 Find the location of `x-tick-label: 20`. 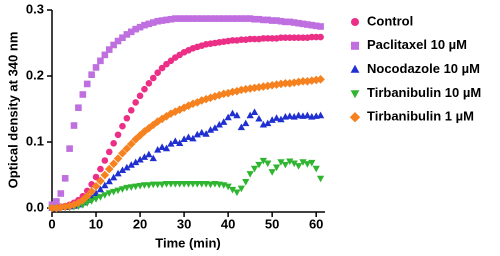

x-tick-label: 20 is located at coordinates (140, 223).